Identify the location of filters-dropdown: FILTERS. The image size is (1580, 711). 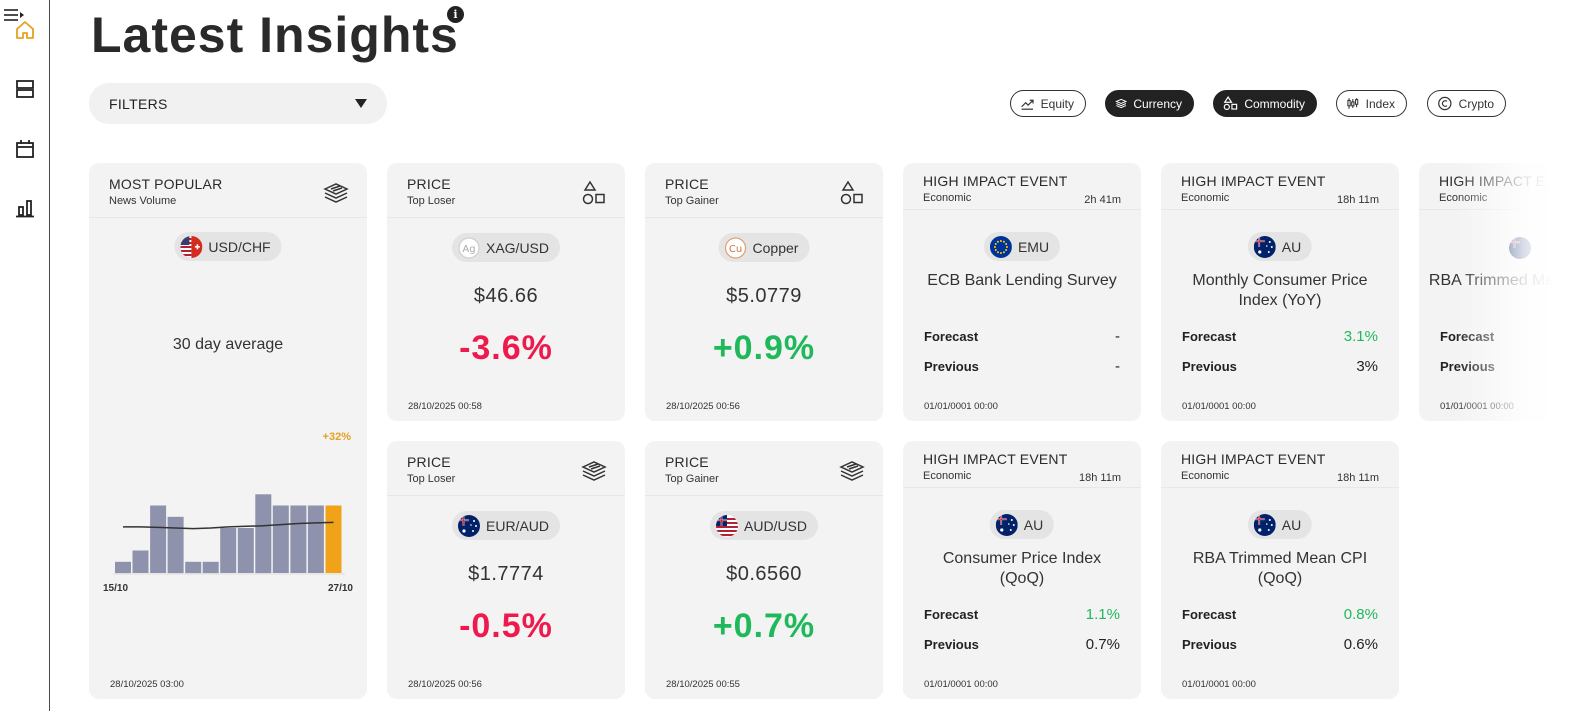
(238, 103).